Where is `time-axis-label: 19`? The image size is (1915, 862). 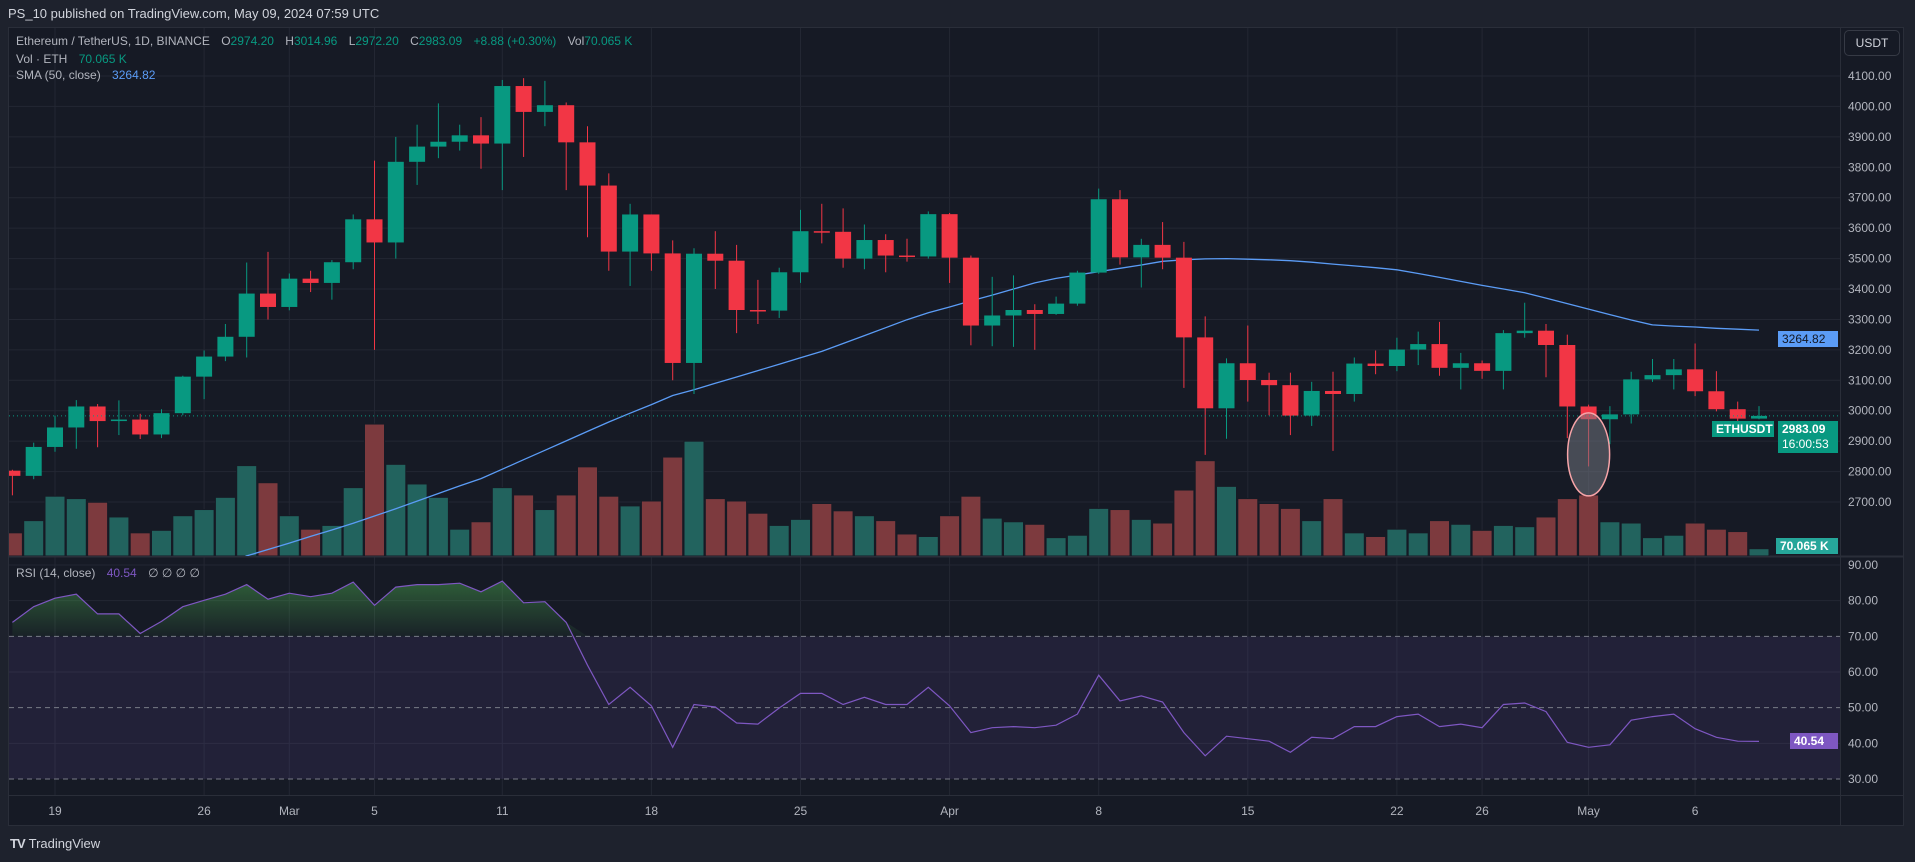
time-axis-label: 19 is located at coordinates (55, 811).